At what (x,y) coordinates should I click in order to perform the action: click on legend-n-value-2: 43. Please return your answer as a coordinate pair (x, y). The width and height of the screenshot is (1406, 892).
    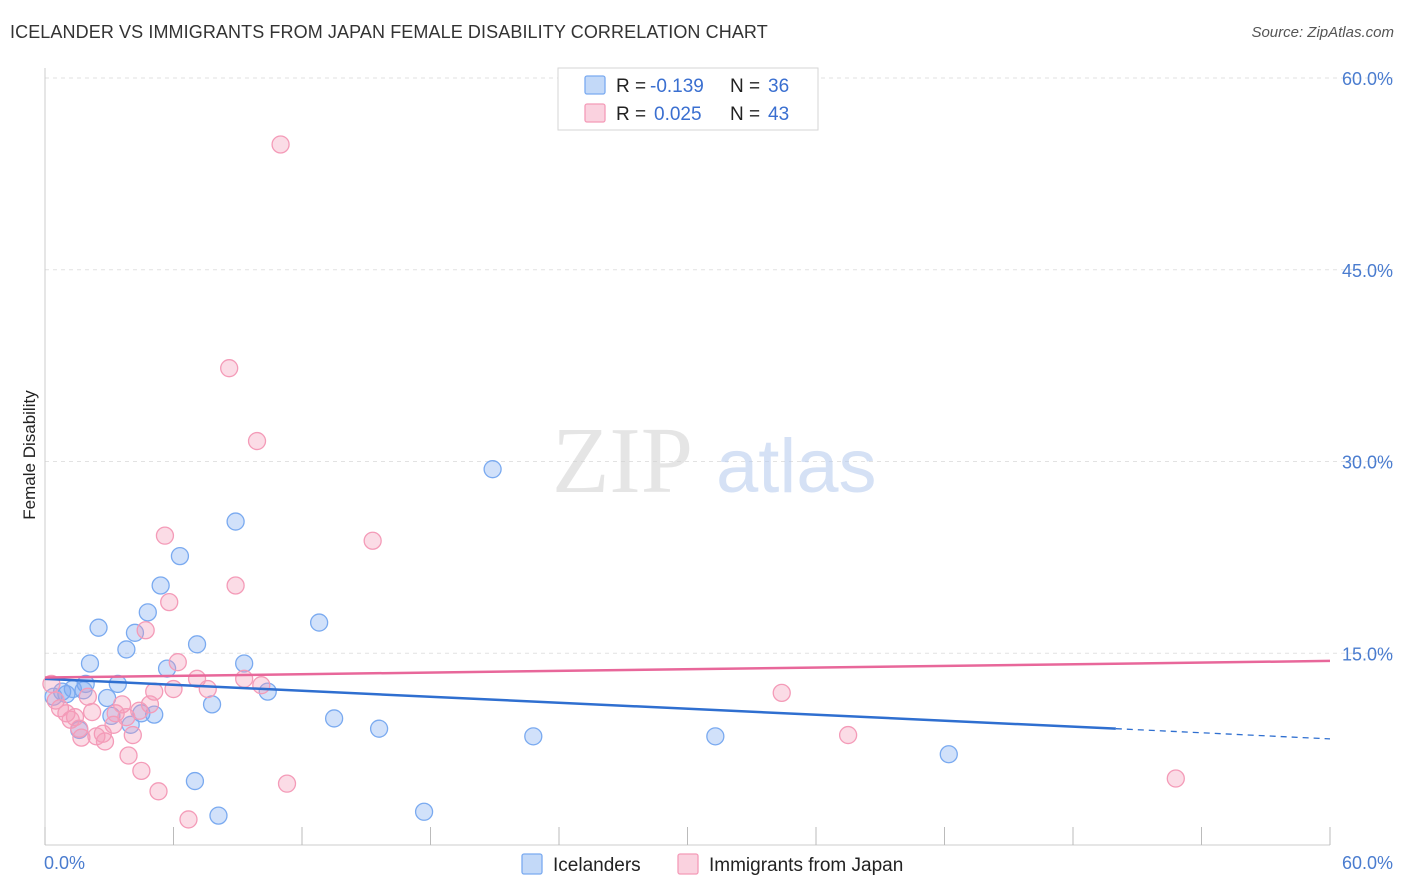
    Looking at the image, I should click on (778, 114).